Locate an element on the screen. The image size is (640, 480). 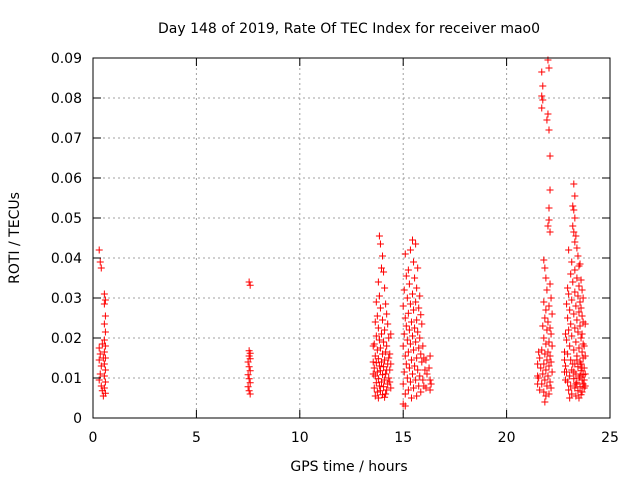
y-axis-label: ROTI / TECUs is located at coordinates (15, 238).